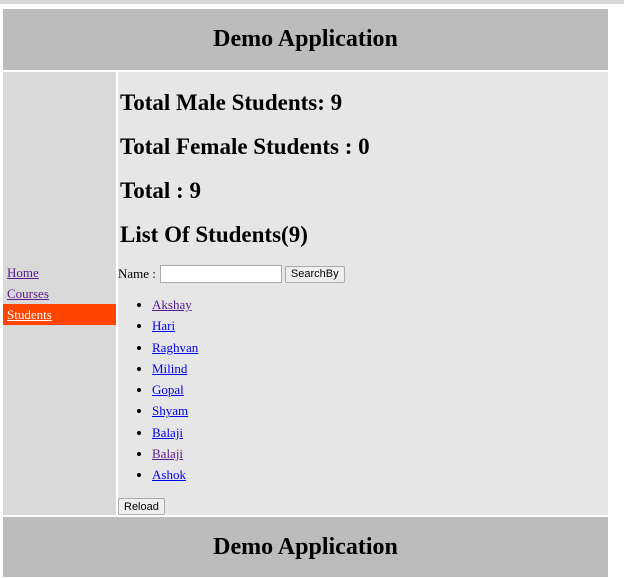  What do you see at coordinates (59, 314) in the screenshot?
I see `sidebar-item-students: Students` at bounding box center [59, 314].